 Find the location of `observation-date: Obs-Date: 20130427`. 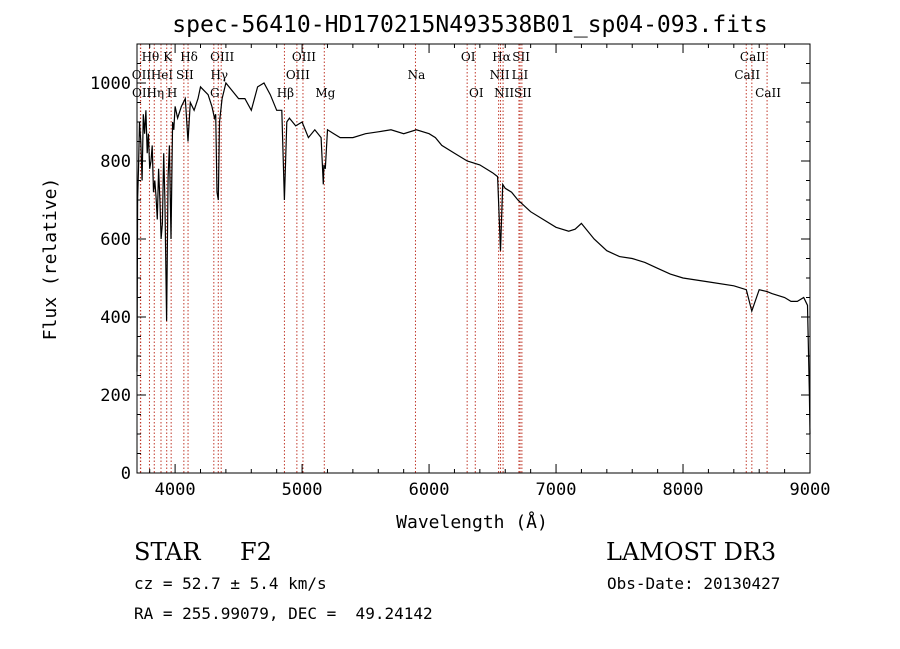

observation-date: Obs-Date: 20130427 is located at coordinates (694, 583).